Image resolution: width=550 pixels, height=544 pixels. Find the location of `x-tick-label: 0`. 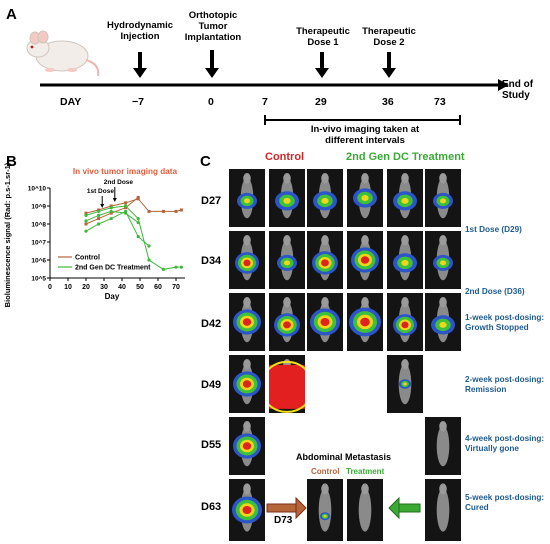

x-tick-label: 0 is located at coordinates (50, 287).